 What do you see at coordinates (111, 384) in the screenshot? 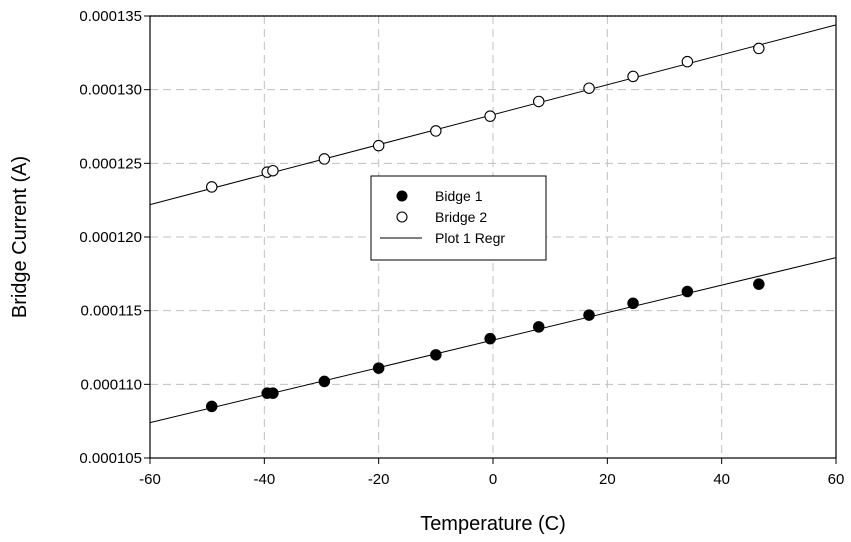
I see `y-tick-label: 0.000110` at bounding box center [111, 384].